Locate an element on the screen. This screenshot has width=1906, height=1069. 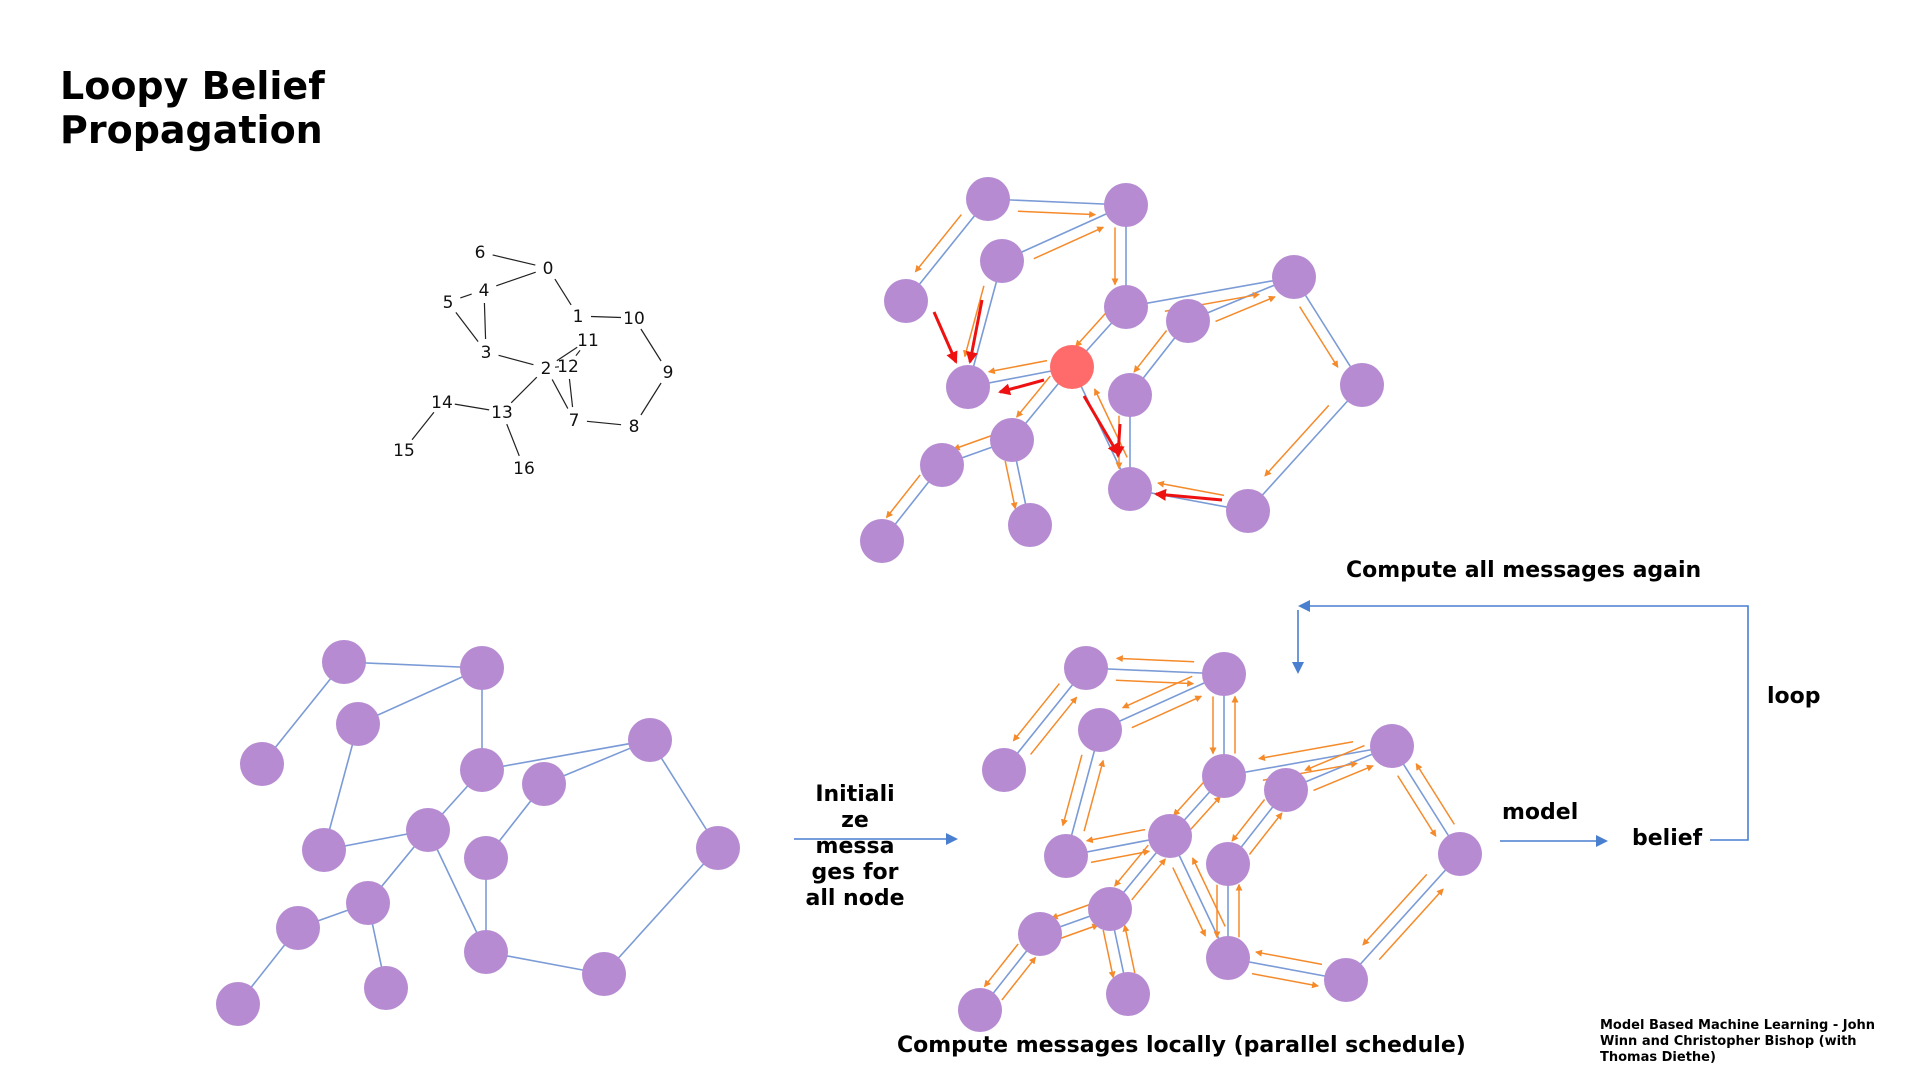
node-number-label: 2 is located at coordinates (546, 369).